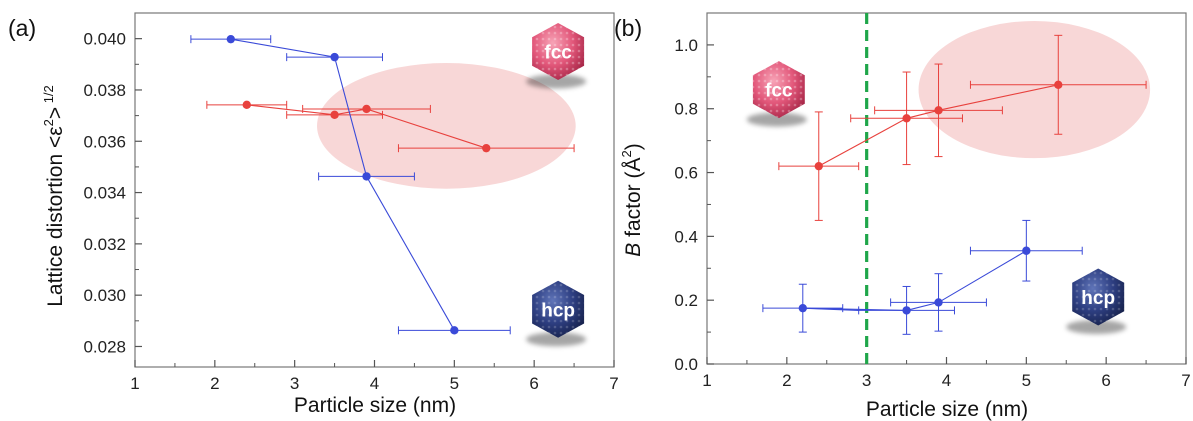 Image resolution: width=1193 pixels, height=421 pixels. Describe the element at coordinates (104, 193) in the screenshot. I see `y-tick-label: 0.034` at that location.